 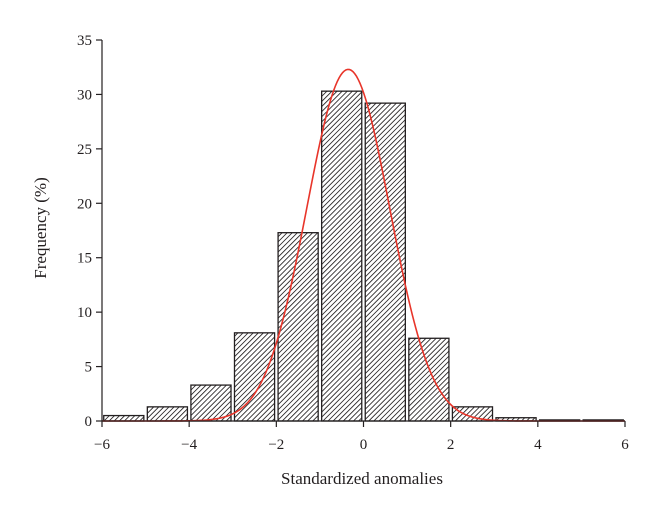 What do you see at coordinates (625, 445) in the screenshot?
I see `x-tick-label-6: 6` at bounding box center [625, 445].